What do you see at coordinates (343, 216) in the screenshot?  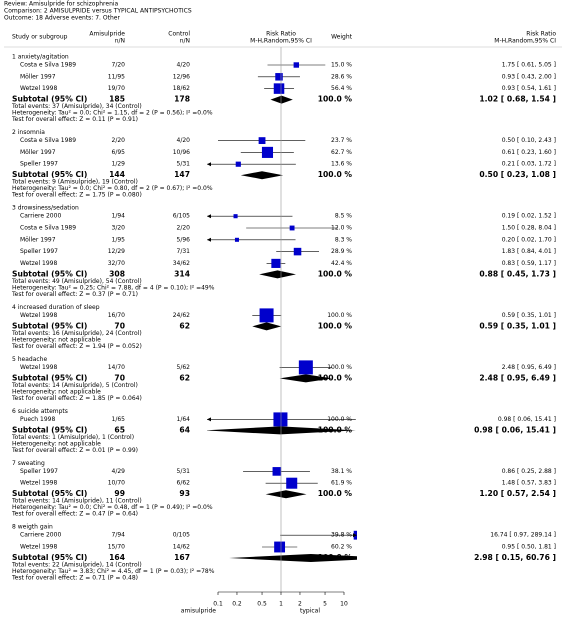 I see `weight: 8.5 %` at bounding box center [343, 216].